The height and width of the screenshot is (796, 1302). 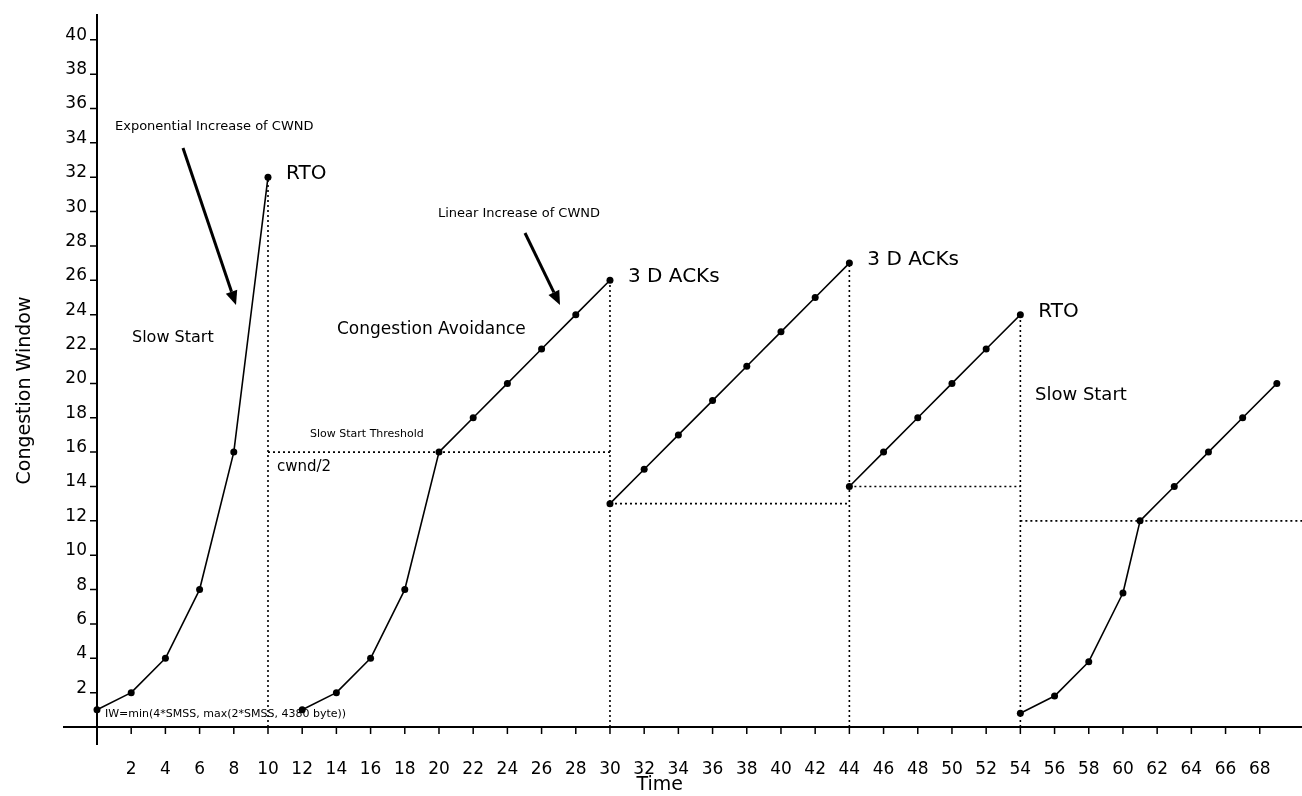 I want to click on y-tick-label: 40, so click(x=76, y=33).